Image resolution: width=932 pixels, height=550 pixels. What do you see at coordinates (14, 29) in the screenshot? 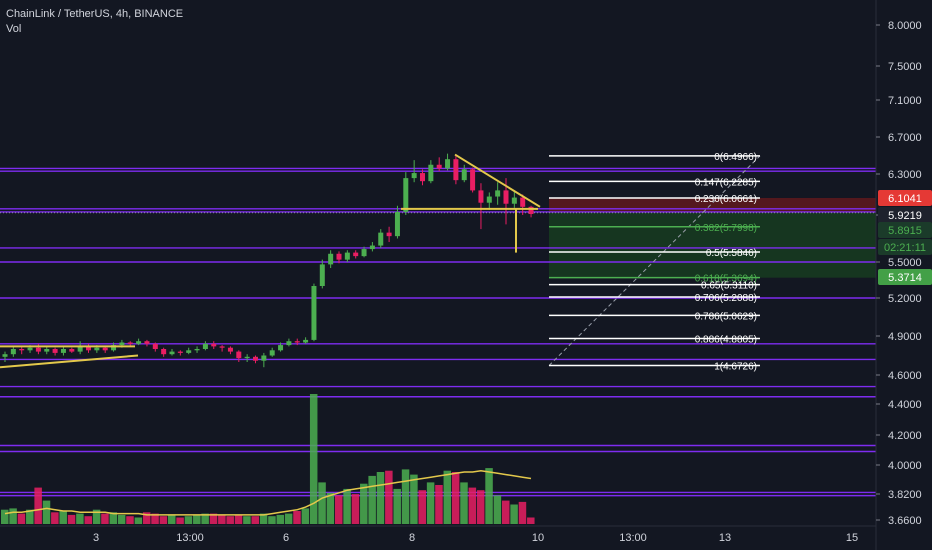
I see `volume-indicator-label: Vol` at bounding box center [14, 29].